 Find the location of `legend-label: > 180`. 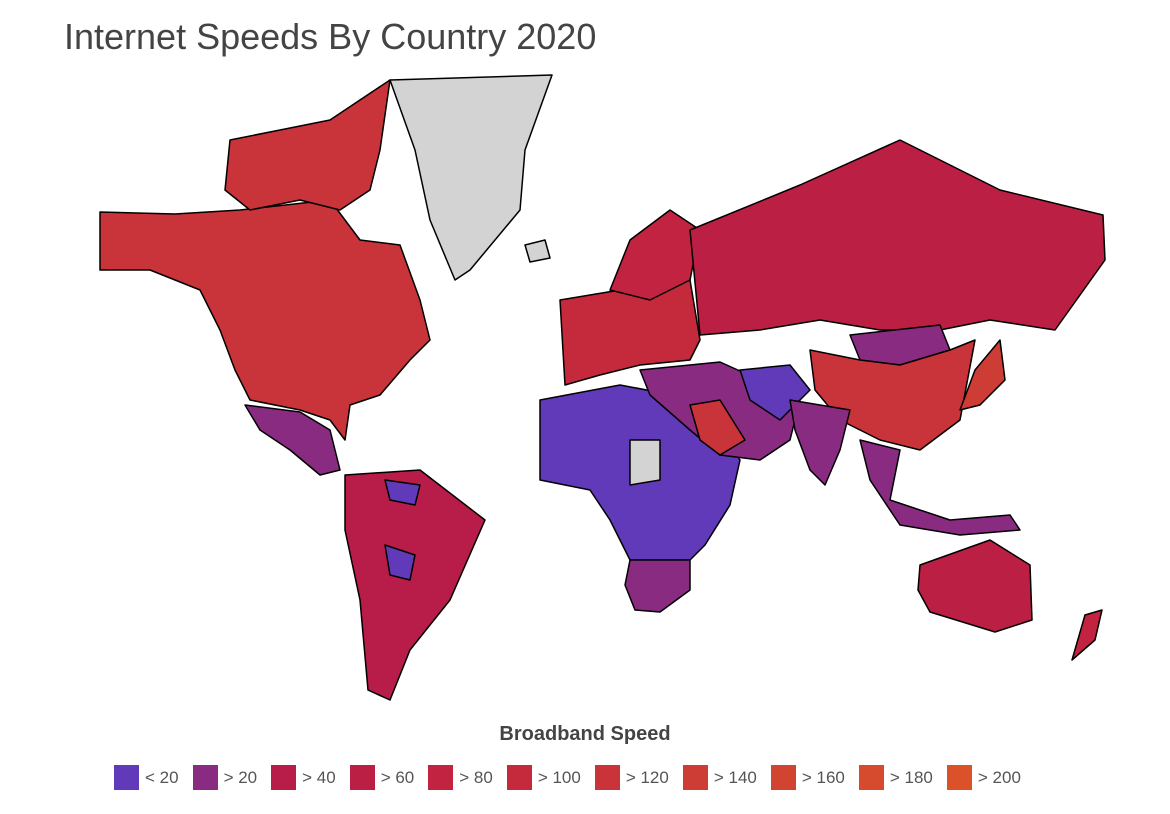

legend-label: > 180 is located at coordinates (911, 777).